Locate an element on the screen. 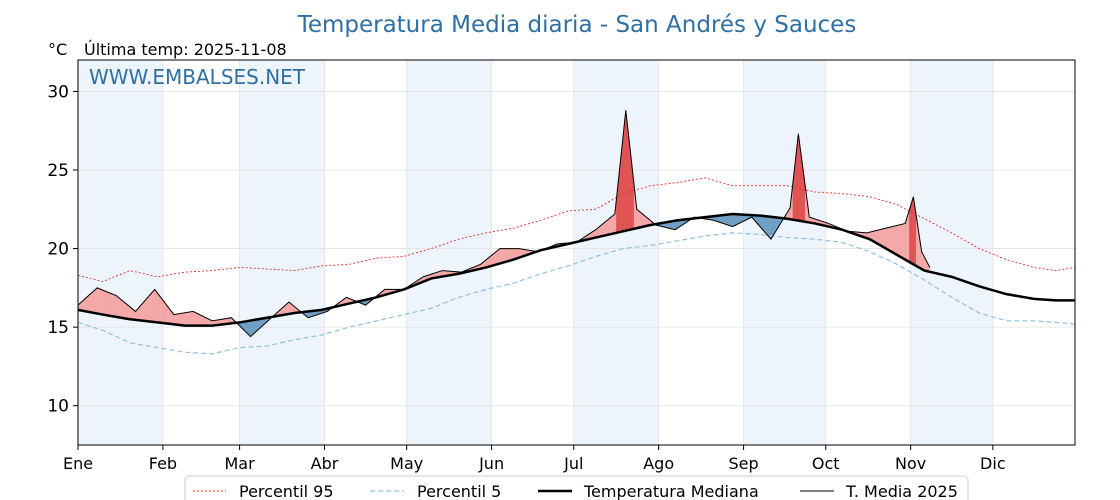  x-tick-label: Mar is located at coordinates (240, 463).